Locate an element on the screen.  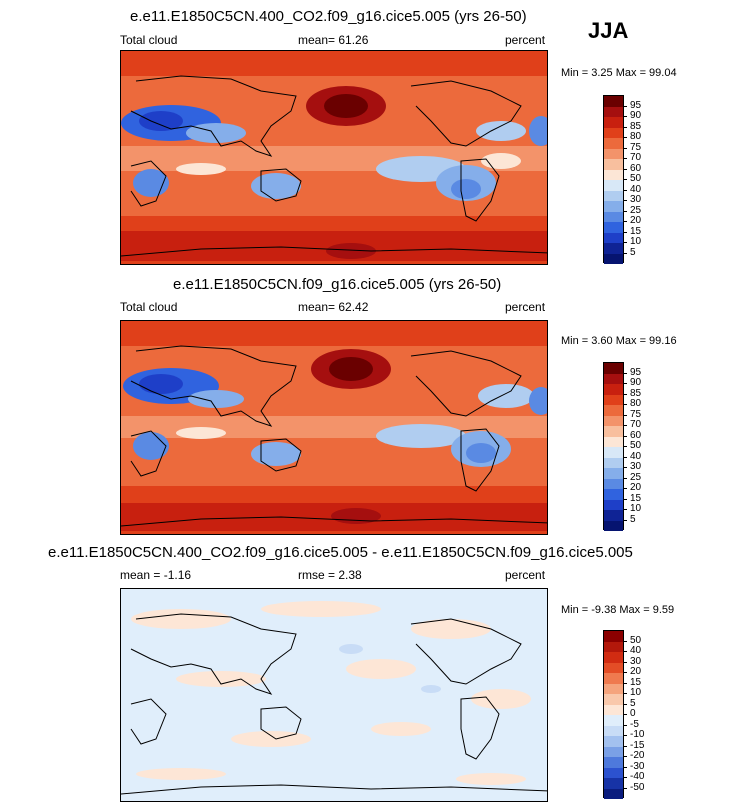
colorbar-label: -20 is located at coordinates (637, 755).